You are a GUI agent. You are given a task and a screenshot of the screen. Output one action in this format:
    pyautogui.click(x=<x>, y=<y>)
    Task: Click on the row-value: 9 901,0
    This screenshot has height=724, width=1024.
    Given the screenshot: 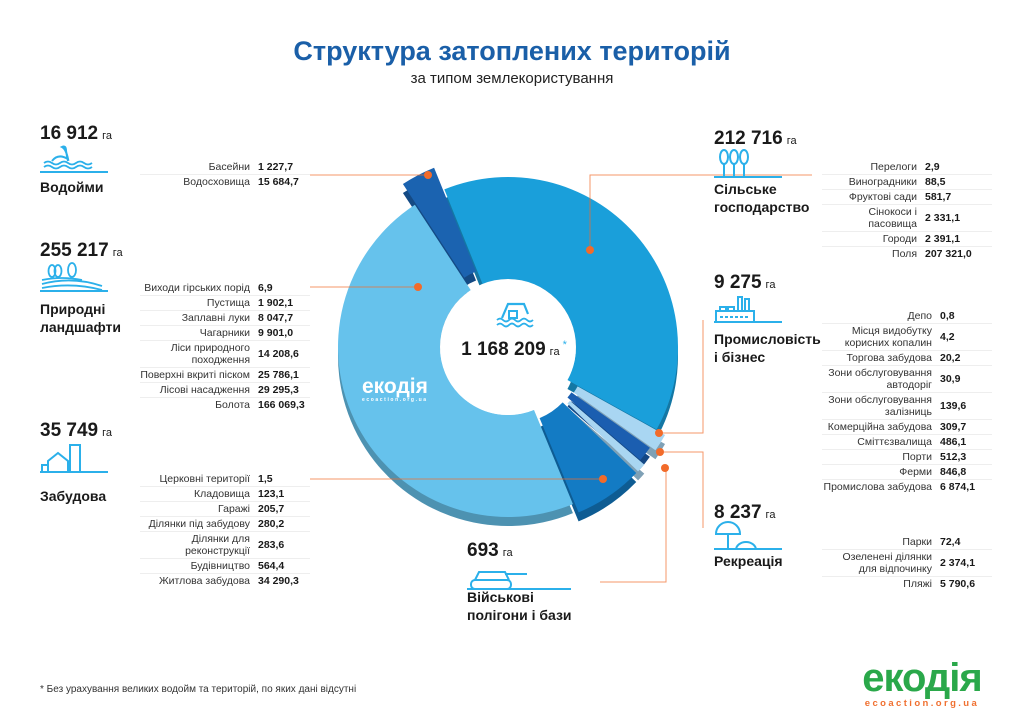 What is the action you would take?
    pyautogui.click(x=276, y=333)
    